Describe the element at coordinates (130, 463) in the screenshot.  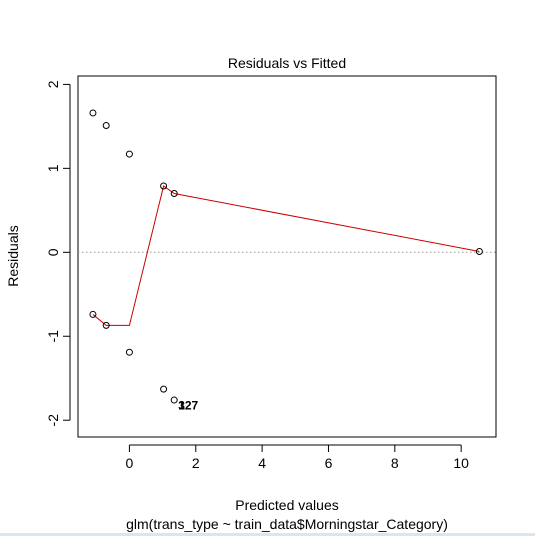
I see `x-tick-label: 0` at that location.